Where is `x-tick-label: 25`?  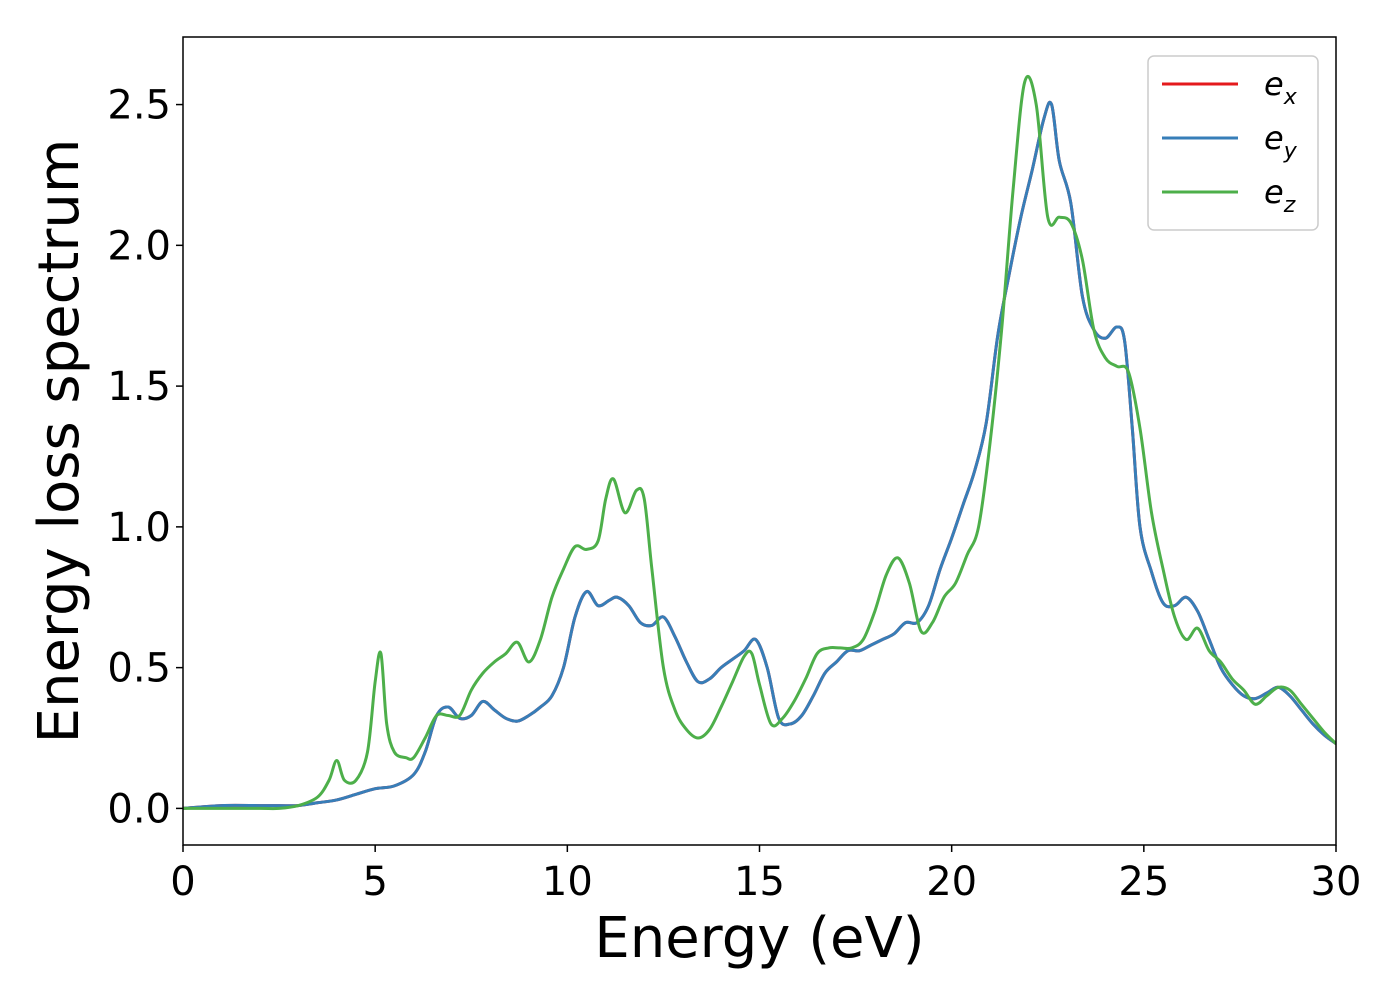
x-tick-label: 25 is located at coordinates (1143, 882).